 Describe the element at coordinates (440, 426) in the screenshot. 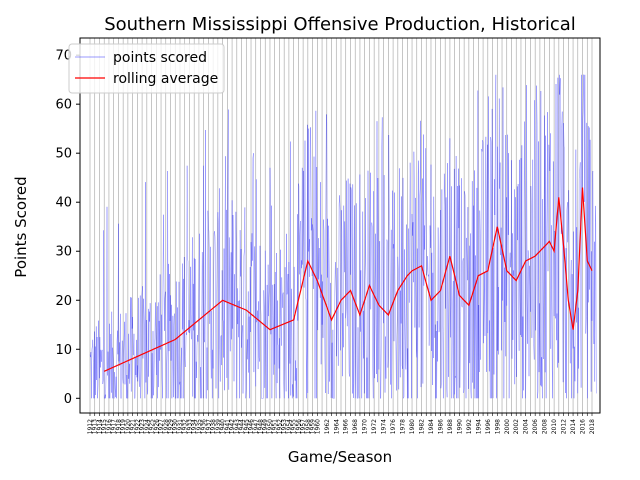

I see `x-tick-label: 1986` at that location.